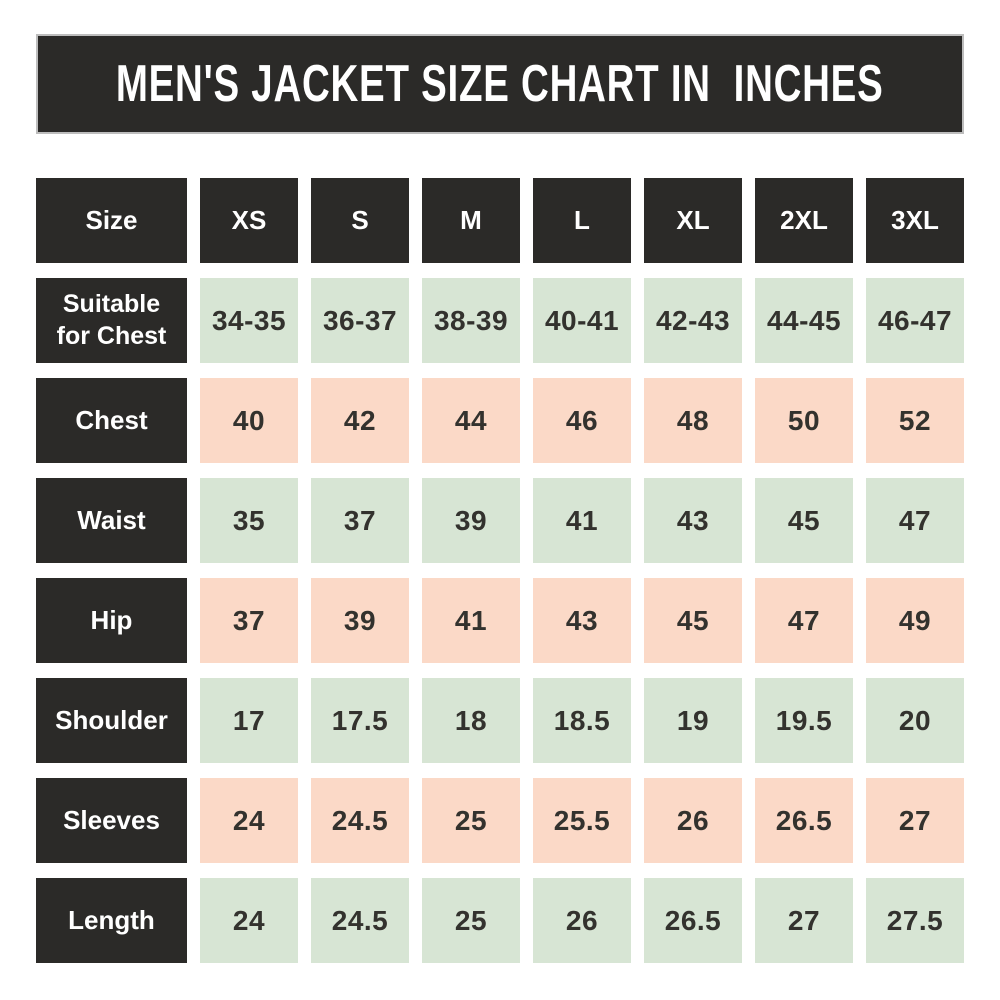 This screenshot has width=1000, height=1000. What do you see at coordinates (804, 320) in the screenshot?
I see `value-cell: 44-45` at bounding box center [804, 320].